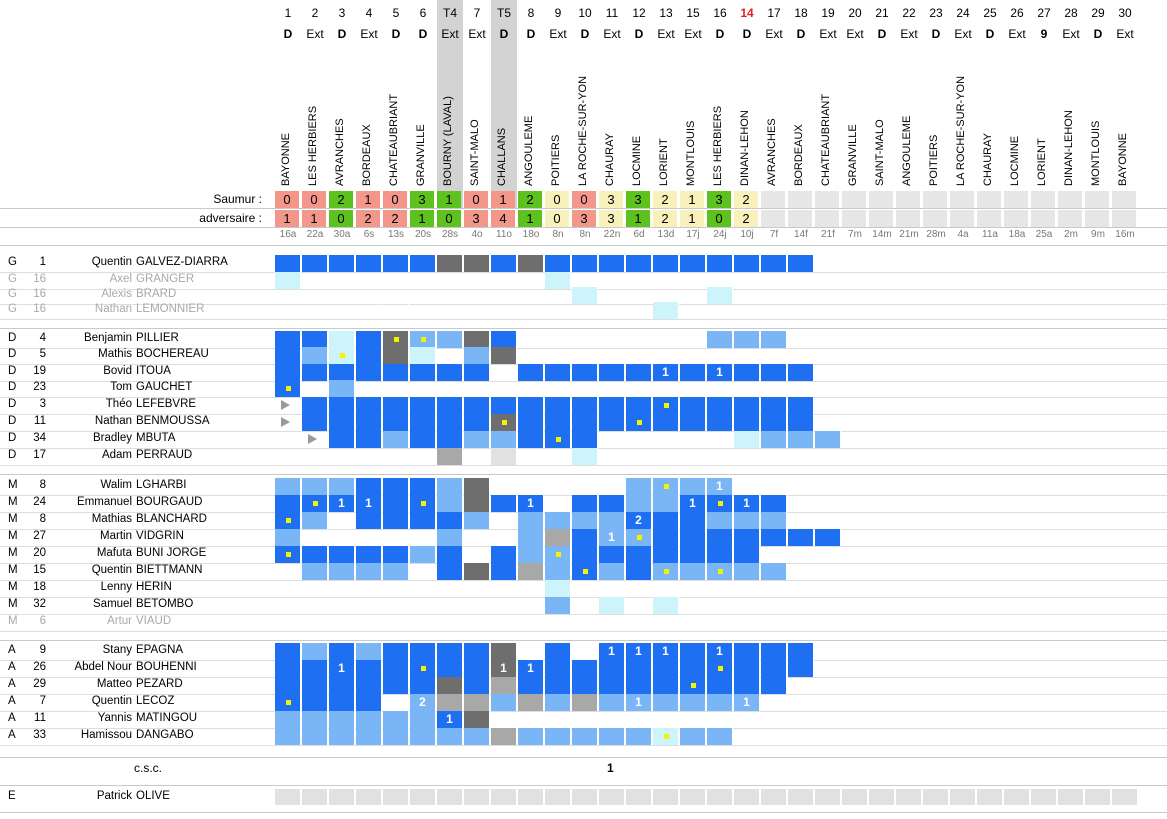 The height and width of the screenshot is (819, 1167). I want to click on player-first-name: Walim, so click(116, 485).